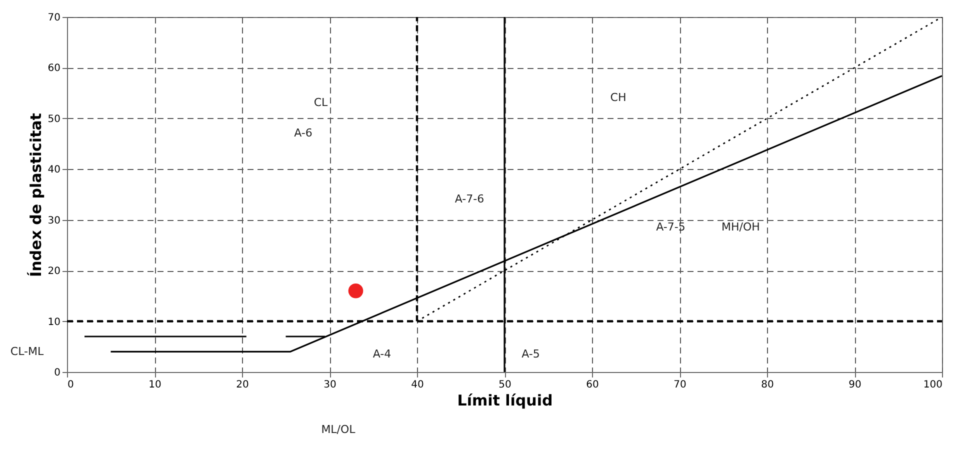  What do you see at coordinates (35, 195) in the screenshot?
I see `y-axis-title: Índex de plasticitat` at bounding box center [35, 195].